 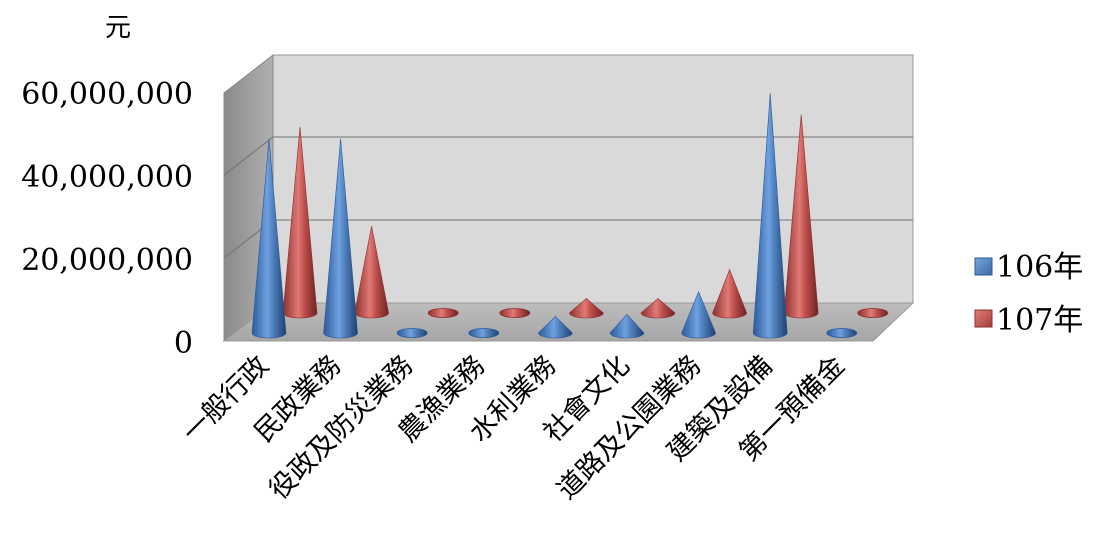 What do you see at coordinates (107, 219) in the screenshot?
I see `y-axis: 60,000,000 40,000,000 20,000,000 0` at bounding box center [107, 219].